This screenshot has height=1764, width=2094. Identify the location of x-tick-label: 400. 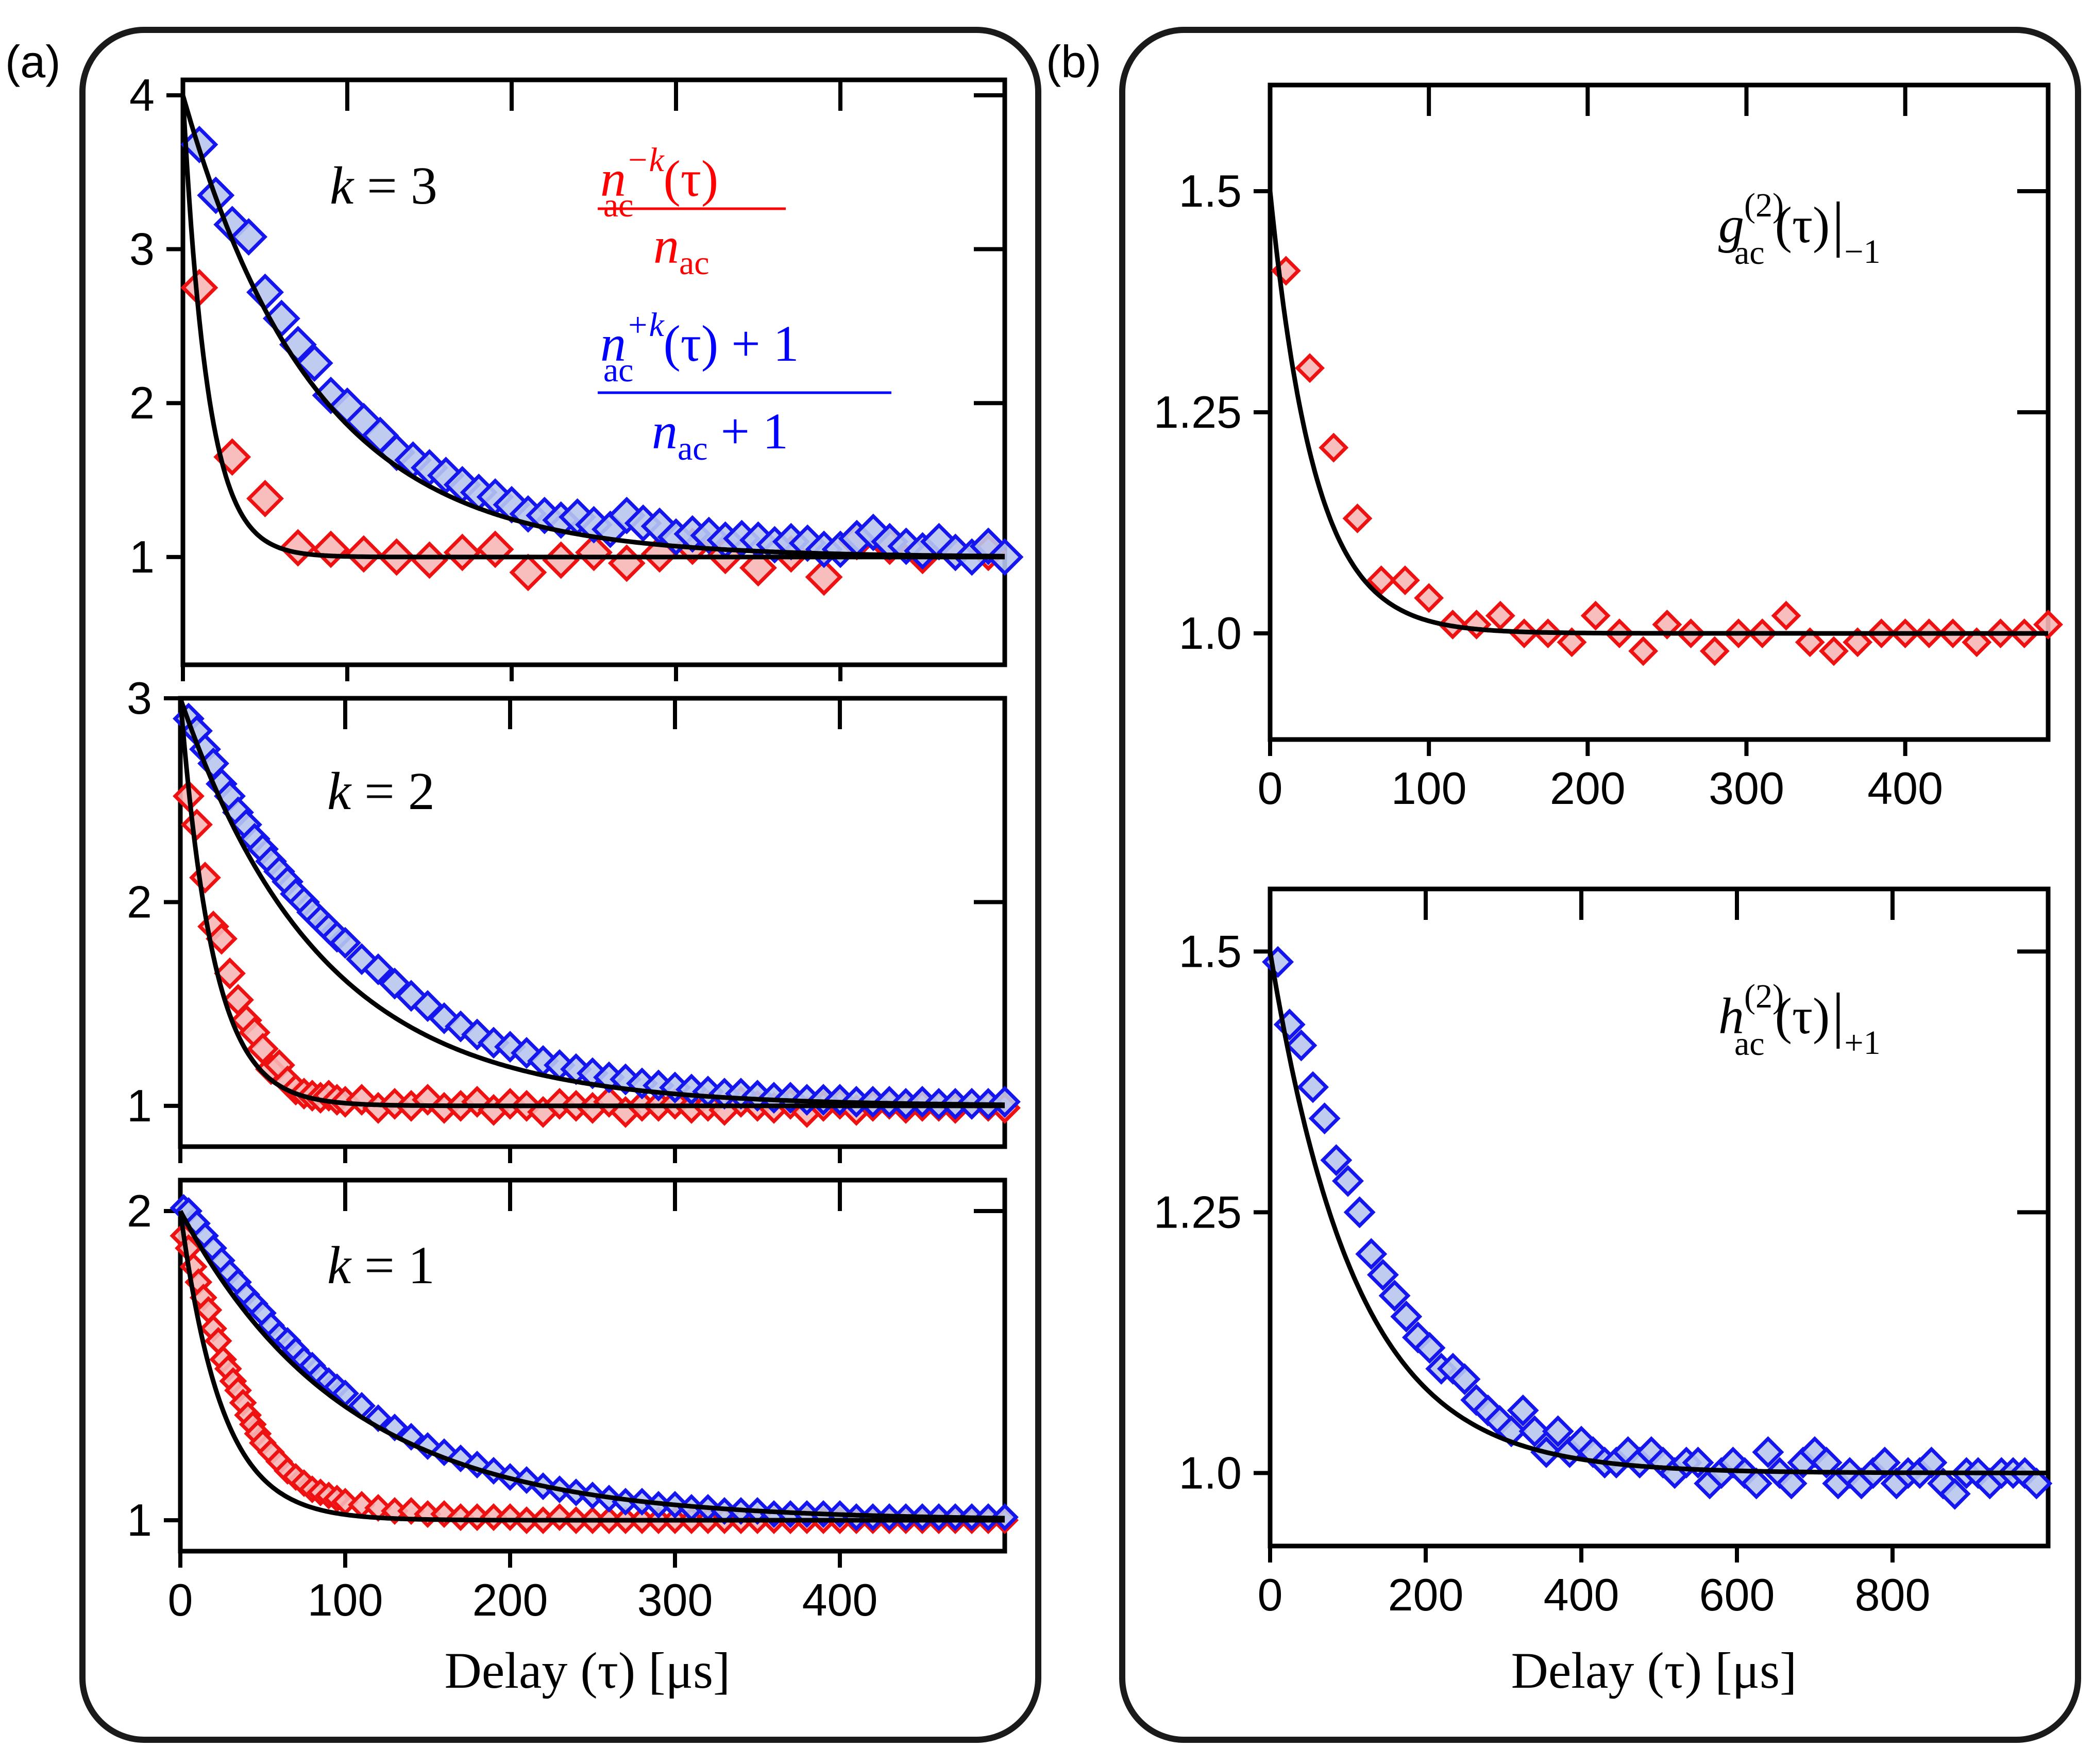
(1581, 1594).